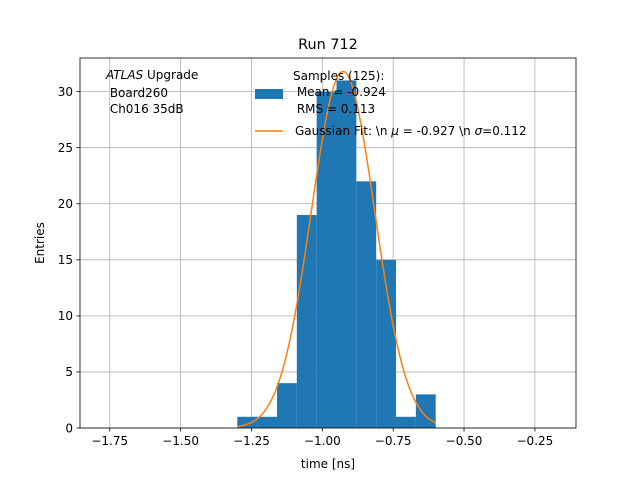  What do you see at coordinates (251, 441) in the screenshot?
I see `x-tick-label: −1.25` at bounding box center [251, 441].